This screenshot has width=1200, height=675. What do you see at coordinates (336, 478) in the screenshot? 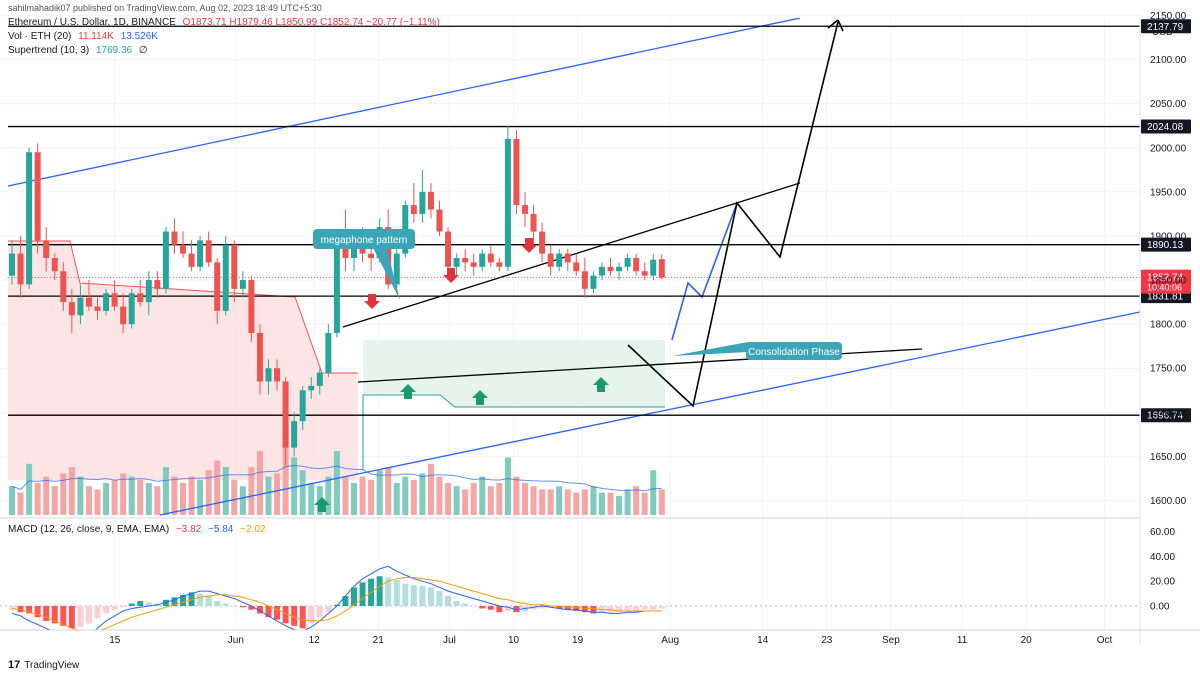
I see `volume-ma-line` at bounding box center [336, 478].